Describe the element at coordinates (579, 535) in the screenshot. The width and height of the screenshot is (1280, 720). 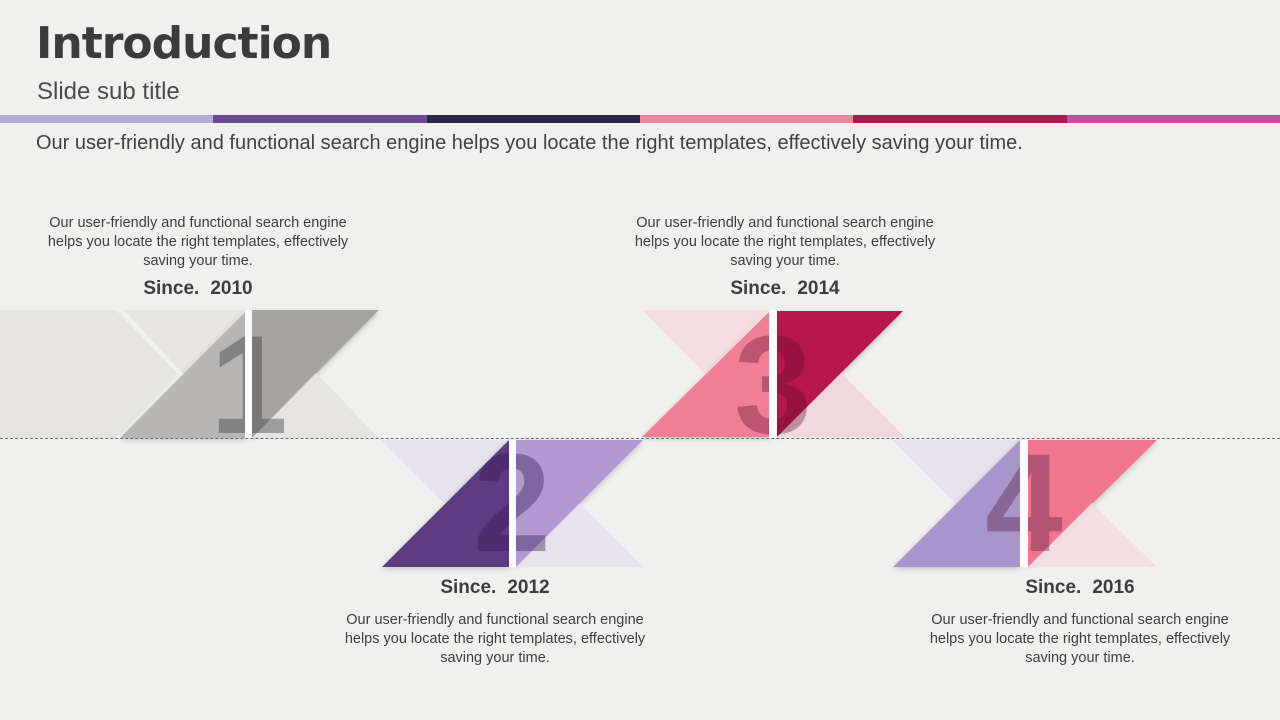
I see `item2-bg-right-triangle` at that location.